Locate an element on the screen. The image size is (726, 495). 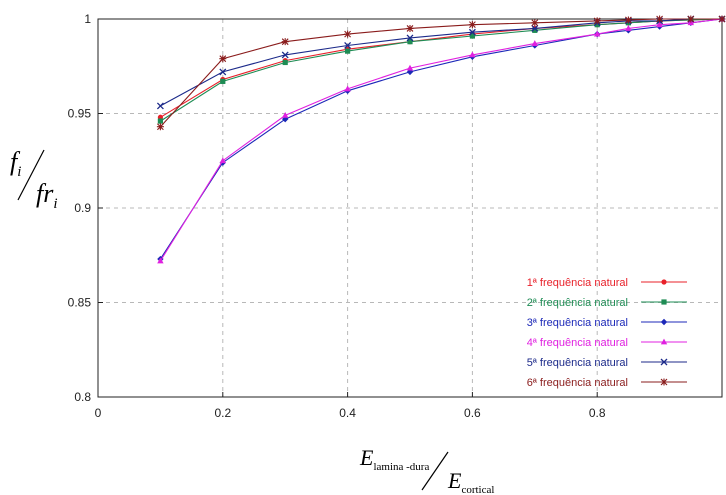
y-axis-ticks: 0.8 0.85 0.9 0.95 1 is located at coordinates (85, 208).